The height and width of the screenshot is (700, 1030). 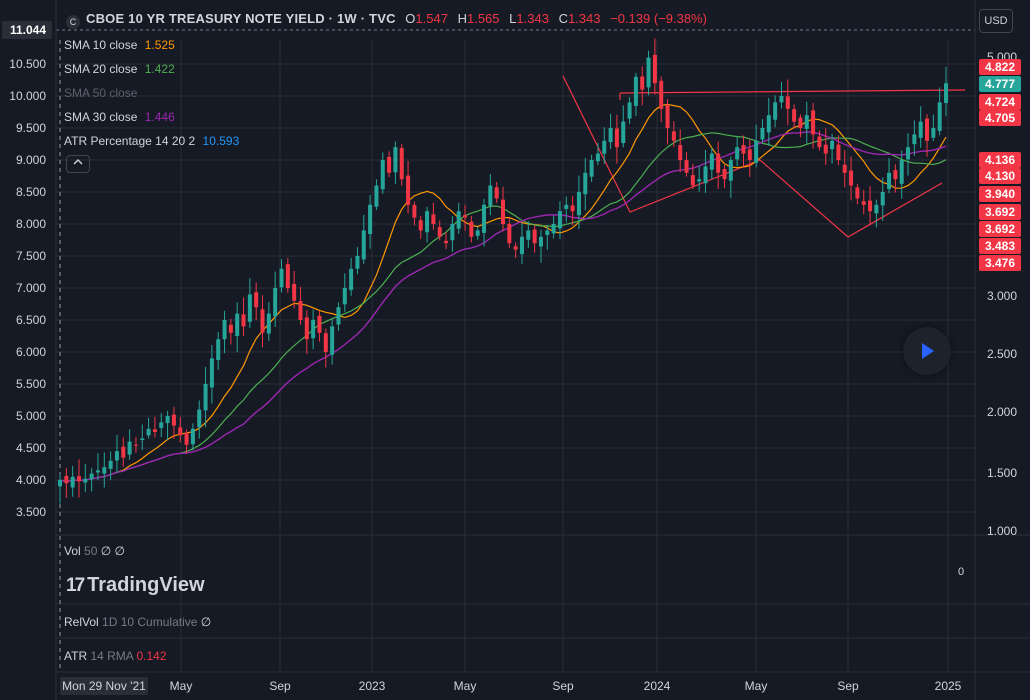 I want to click on collapse-legend-button, so click(x=78, y=164).